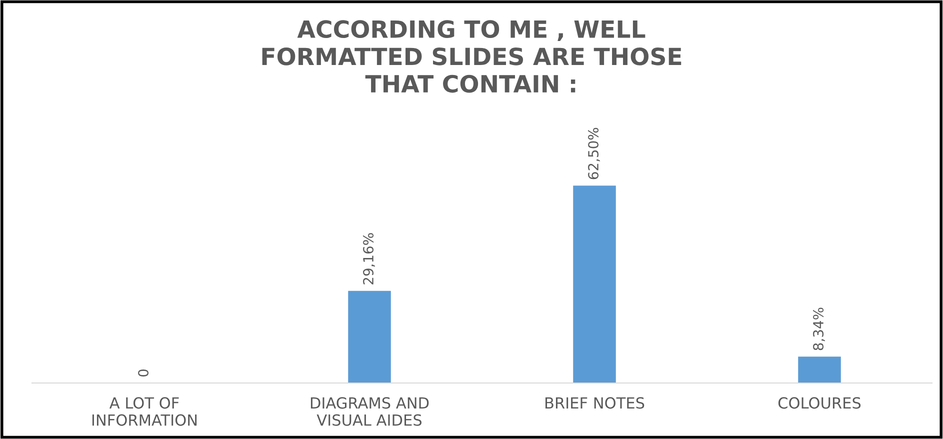 This screenshot has width=943, height=439. I want to click on x-tick-label: COLOURES, so click(819, 403).